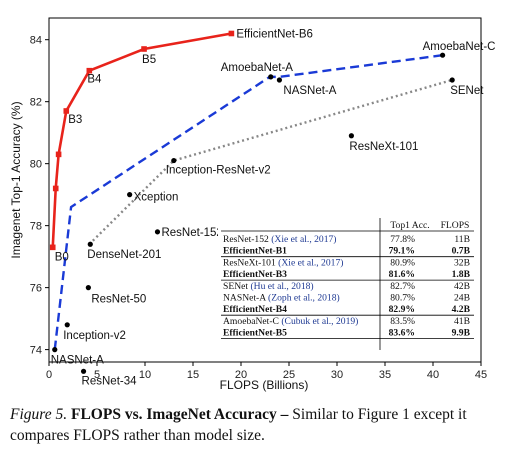  Describe the element at coordinates (94, 80) in the screenshot. I see `efficientnet-label: B4` at that location.